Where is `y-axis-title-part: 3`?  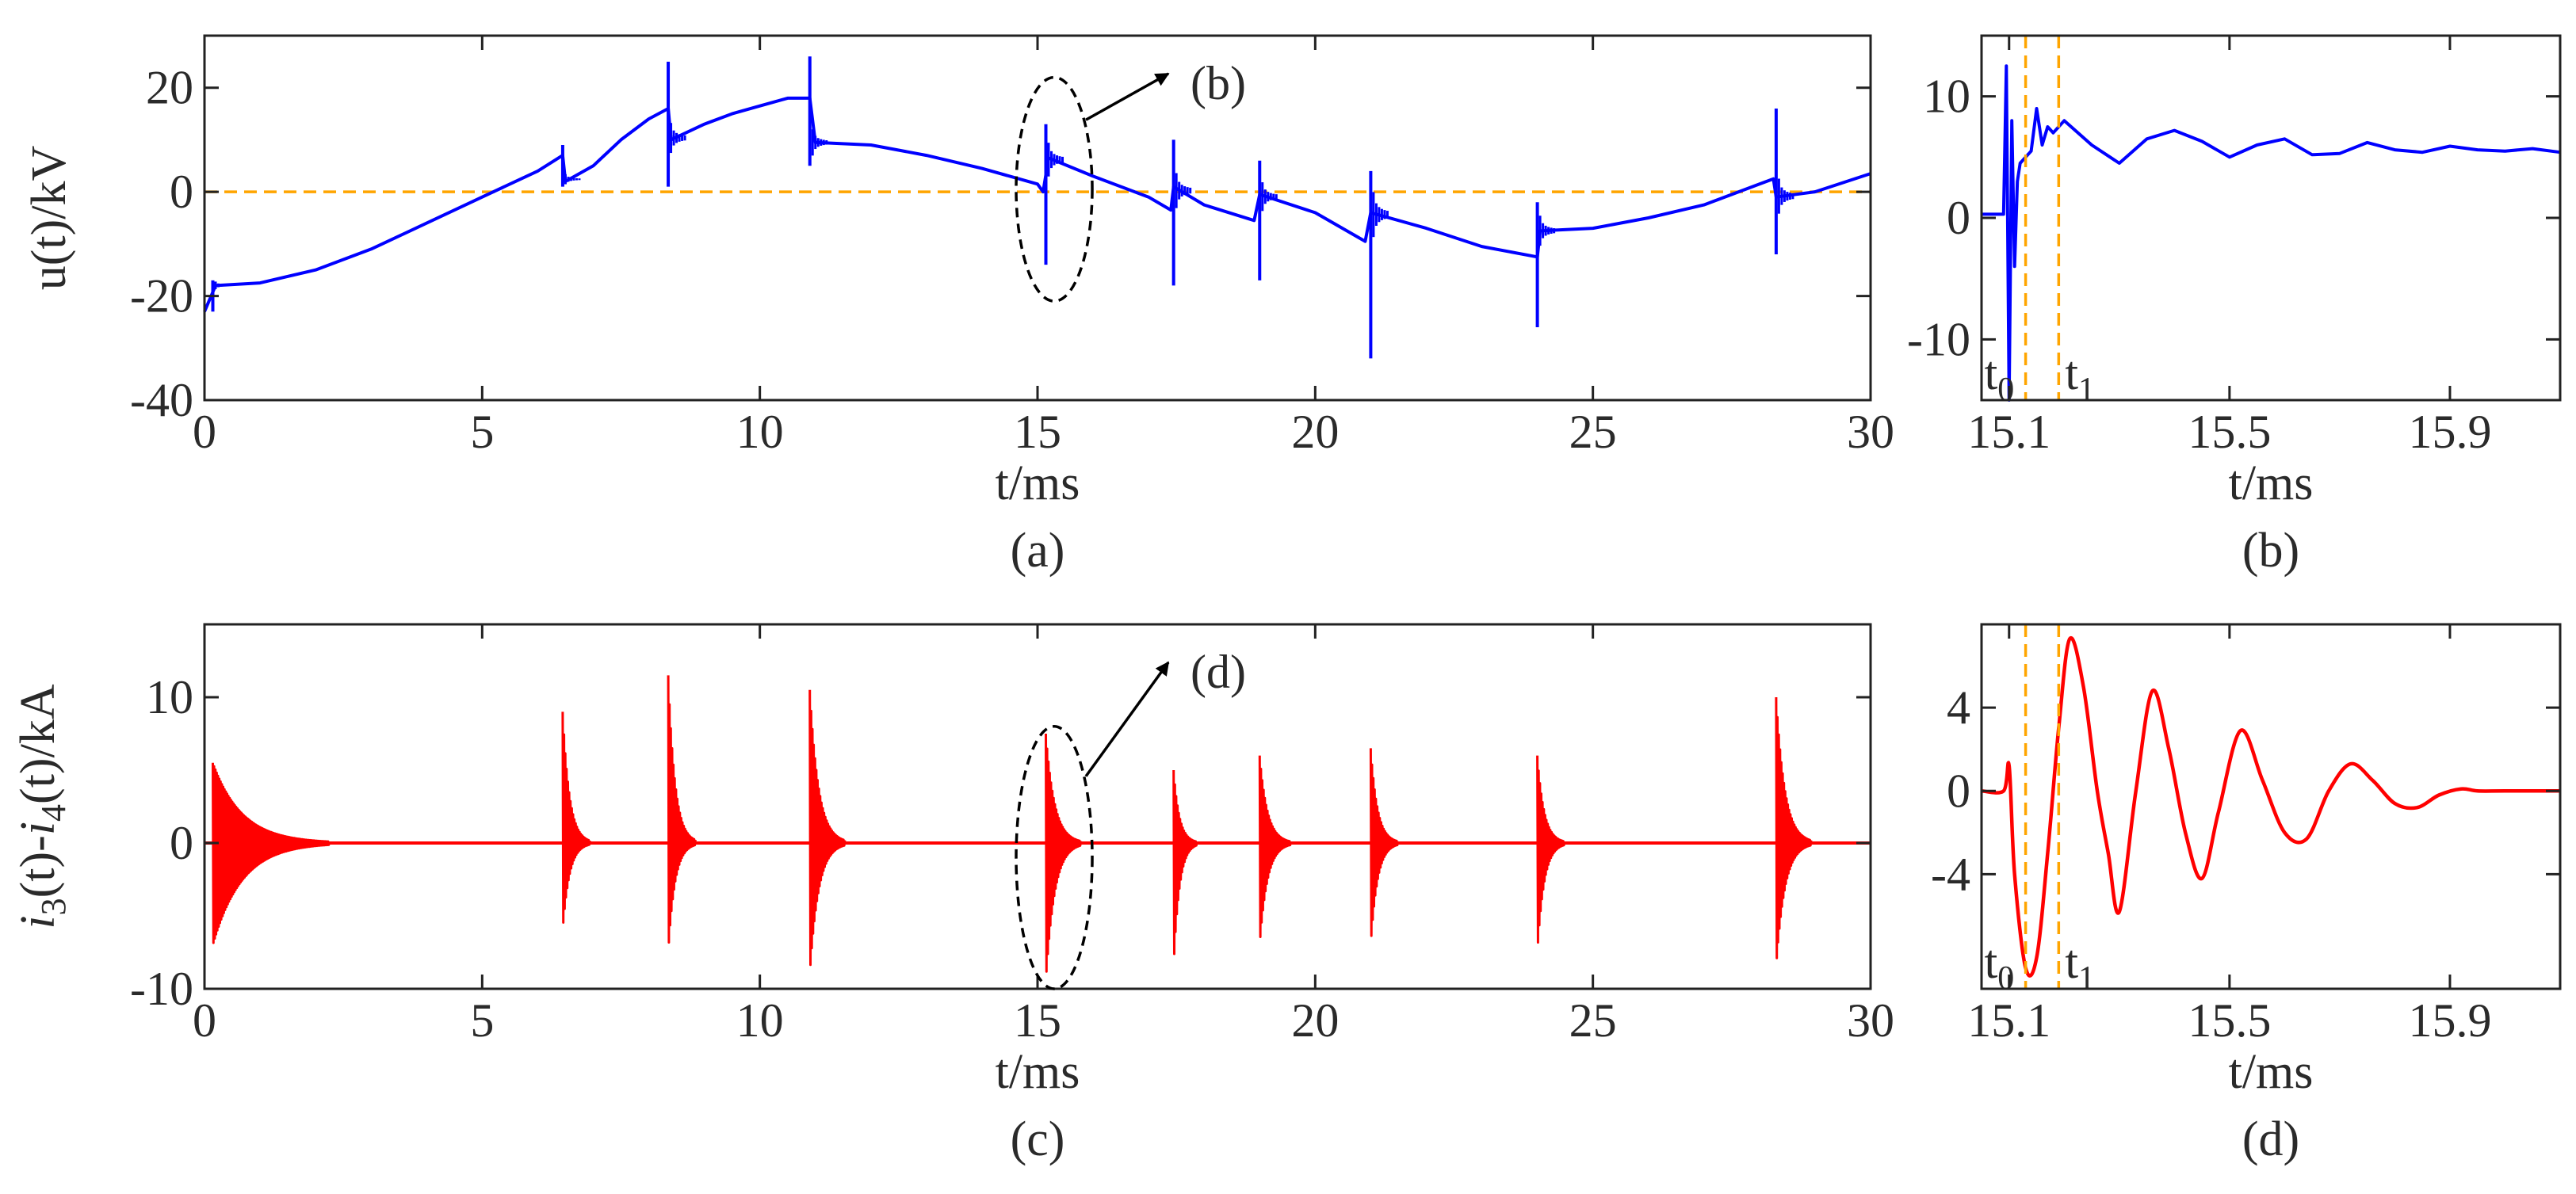
y-axis-title-part: 3 is located at coordinates (53, 906).